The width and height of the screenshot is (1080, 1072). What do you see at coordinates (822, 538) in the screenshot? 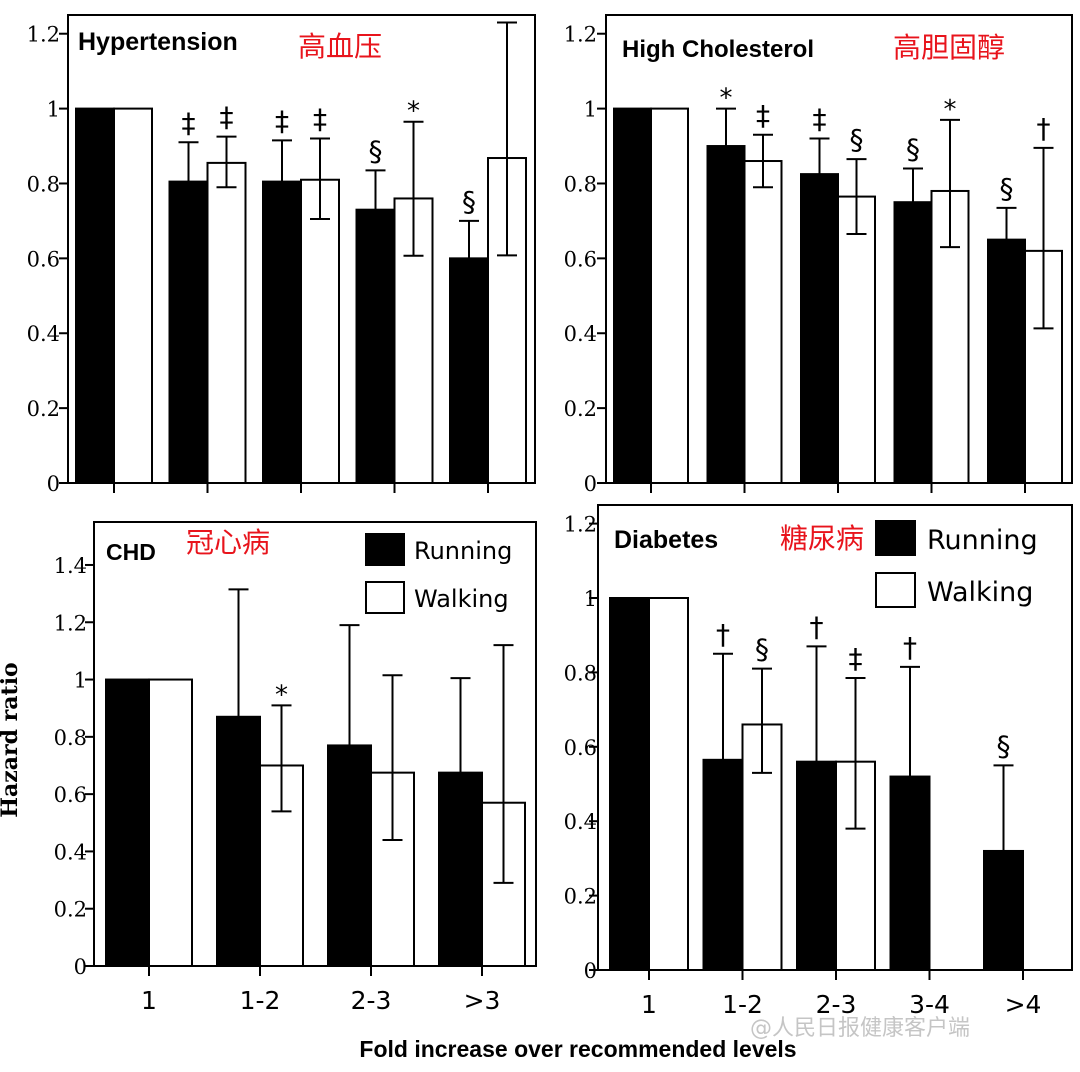
I see `chart-title-cn: 糖尿病` at bounding box center [822, 538].